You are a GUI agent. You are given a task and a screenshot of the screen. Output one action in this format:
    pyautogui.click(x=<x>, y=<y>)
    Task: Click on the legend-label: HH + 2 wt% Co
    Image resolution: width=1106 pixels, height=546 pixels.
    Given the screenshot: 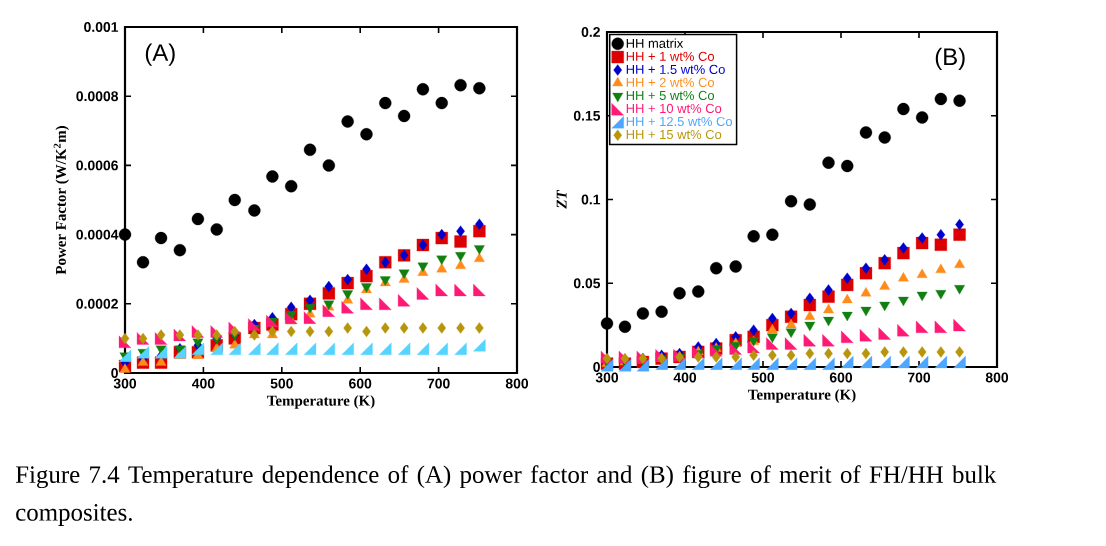 What is the action you would take?
    pyautogui.click(x=670, y=82)
    